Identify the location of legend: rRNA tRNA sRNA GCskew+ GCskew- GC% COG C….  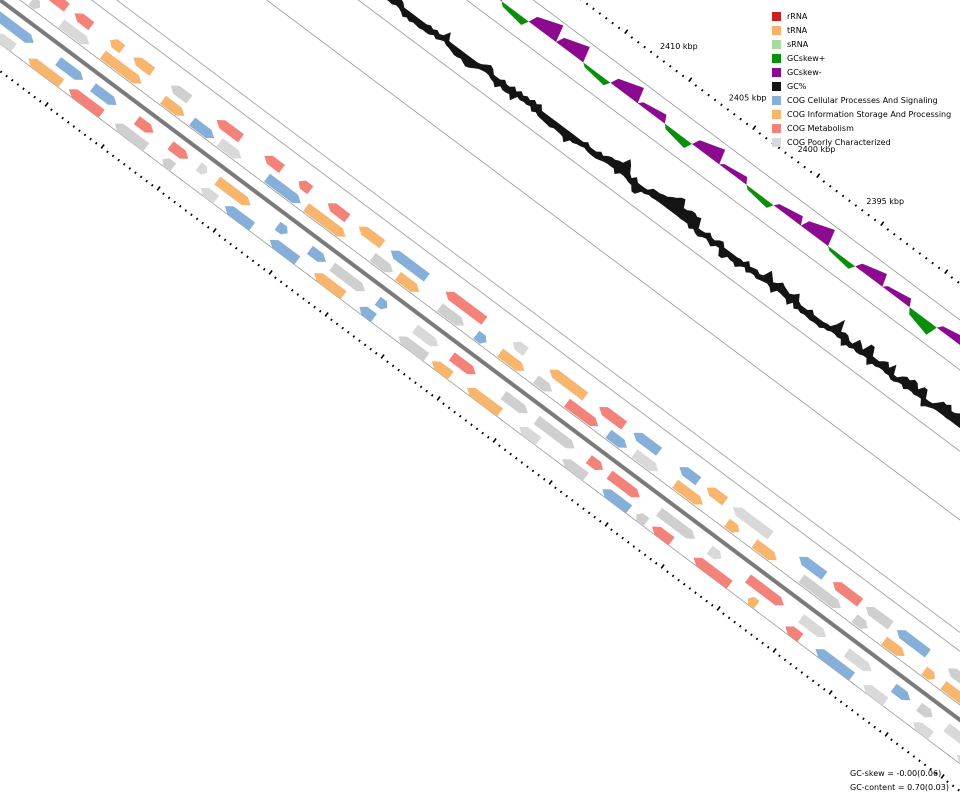
(861, 79).